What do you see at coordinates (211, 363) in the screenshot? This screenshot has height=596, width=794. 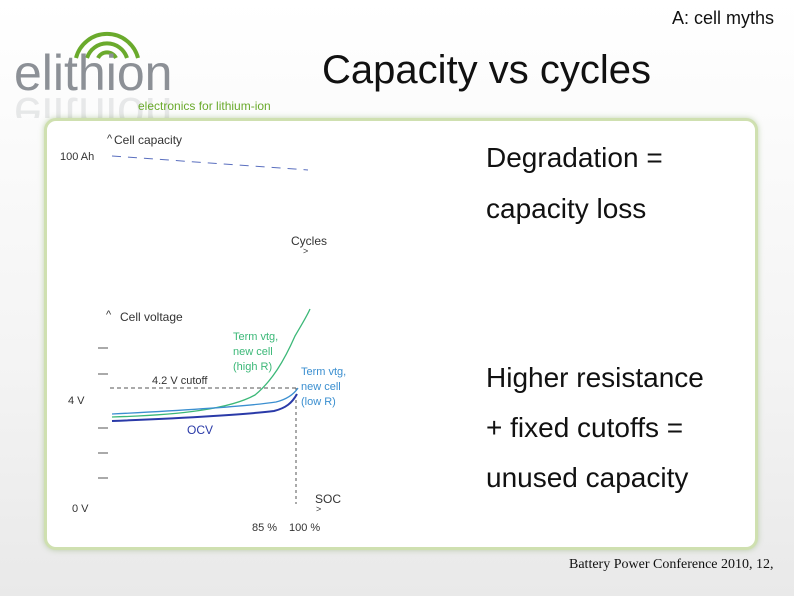 I see `series-term-vtg-high-r` at bounding box center [211, 363].